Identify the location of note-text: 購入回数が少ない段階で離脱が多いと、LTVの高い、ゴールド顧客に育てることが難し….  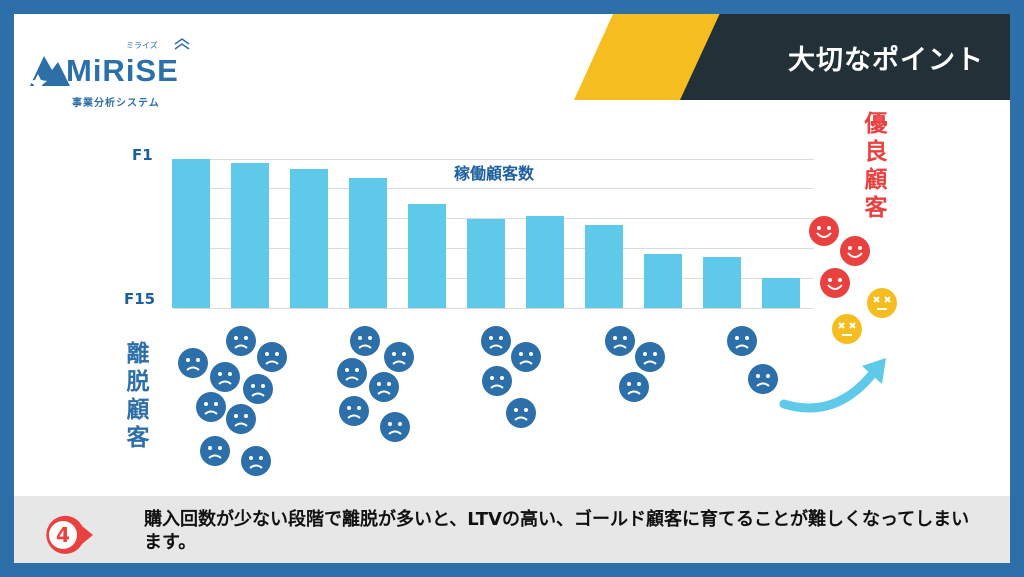
(557, 531).